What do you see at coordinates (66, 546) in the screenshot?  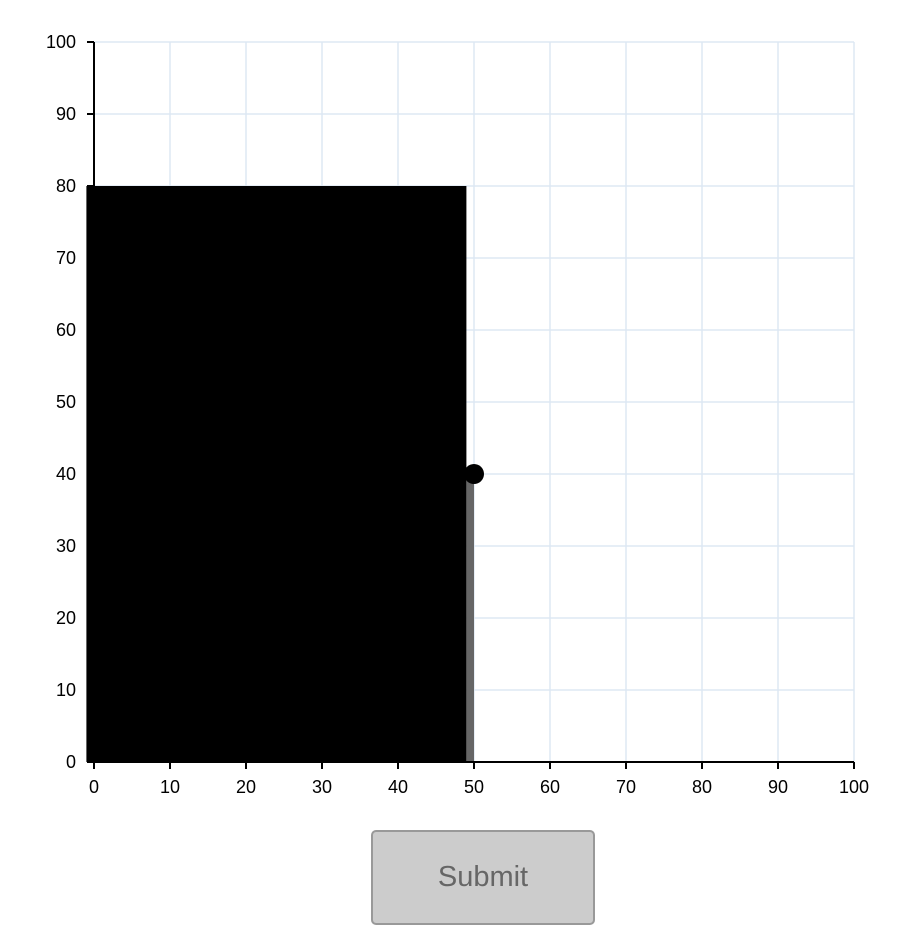 I see `y-tick-label: 30` at bounding box center [66, 546].